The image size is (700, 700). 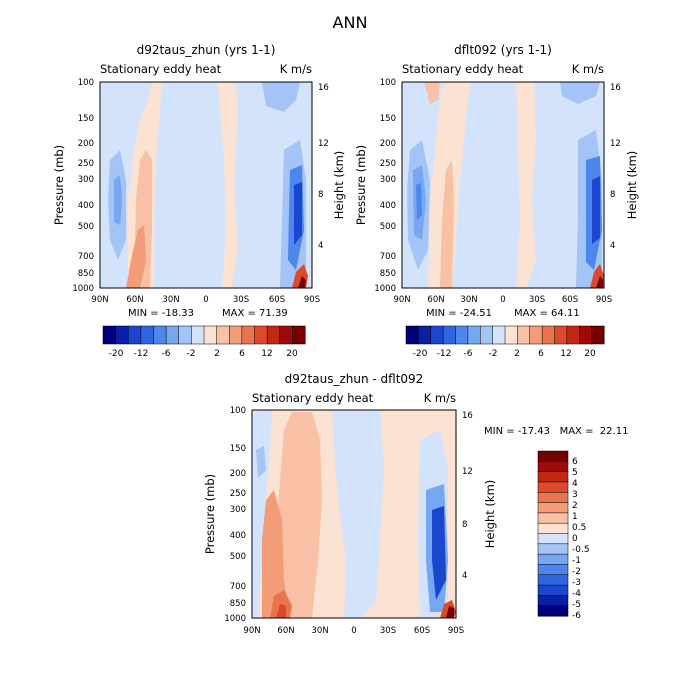 I want to click on panel-b-xtick: 30N, so click(x=468, y=300).